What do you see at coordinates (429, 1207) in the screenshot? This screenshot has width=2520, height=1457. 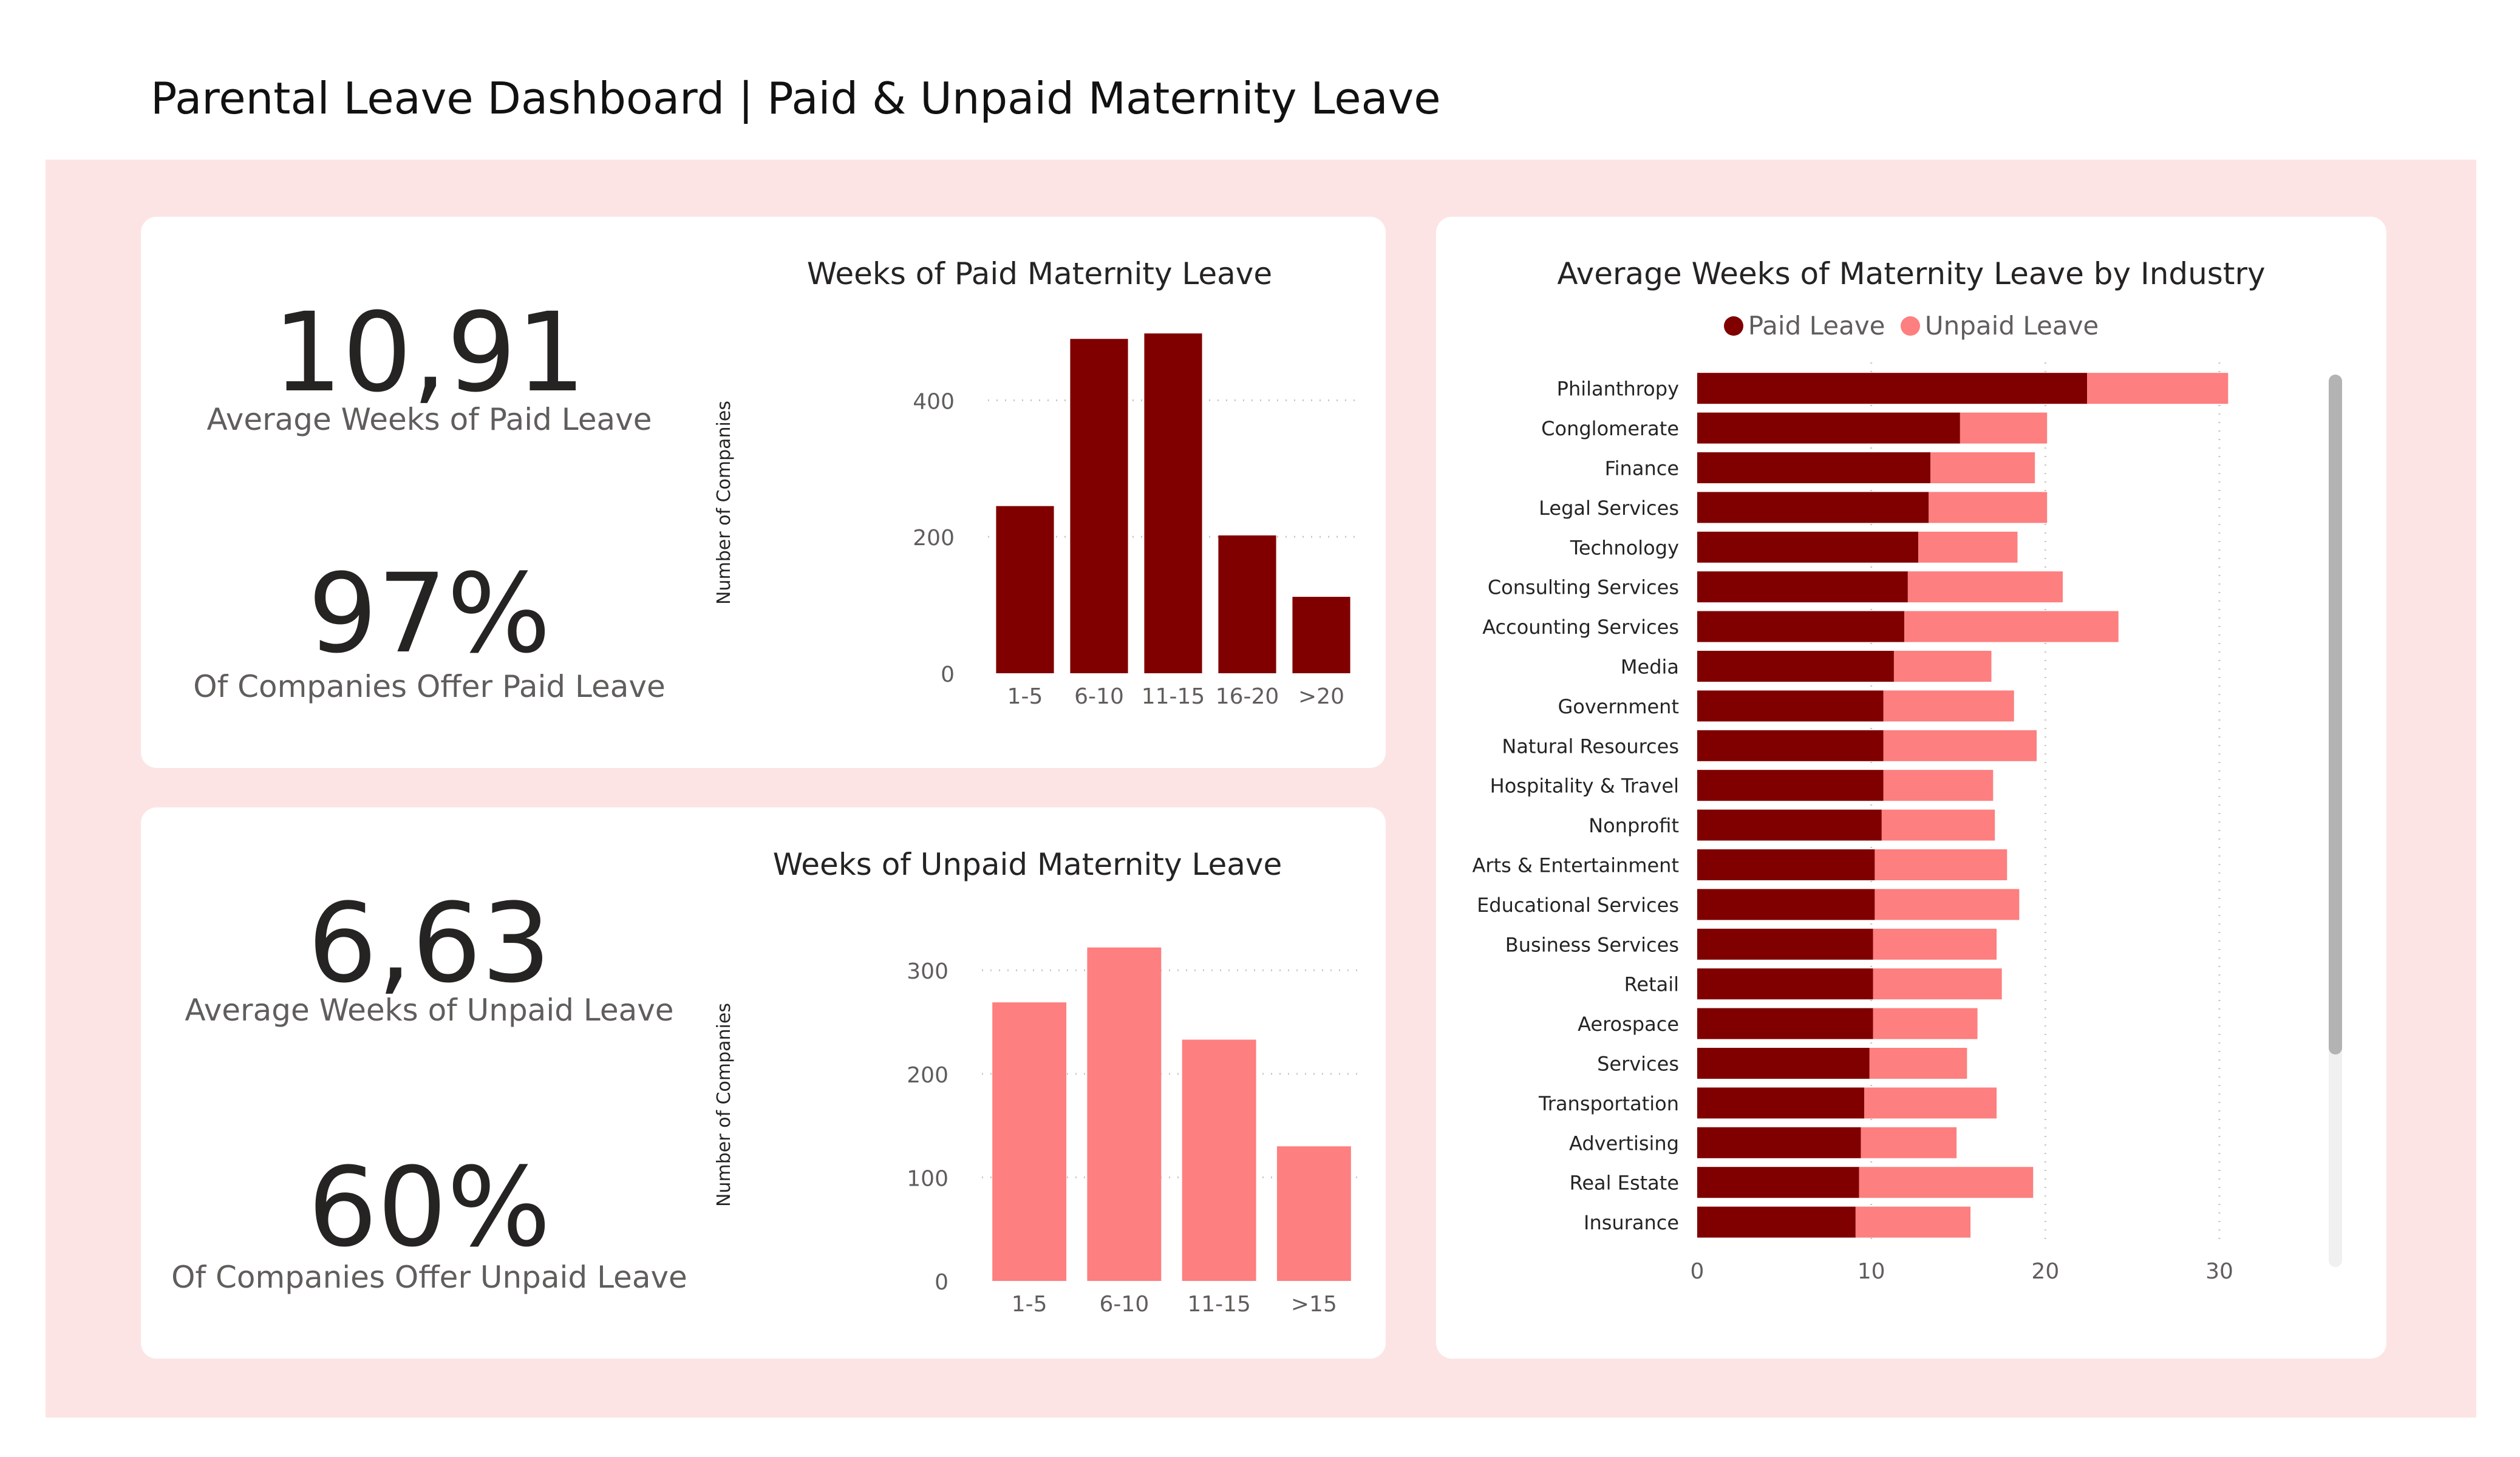 I see `unpaid-pct-value: 60%` at bounding box center [429, 1207].